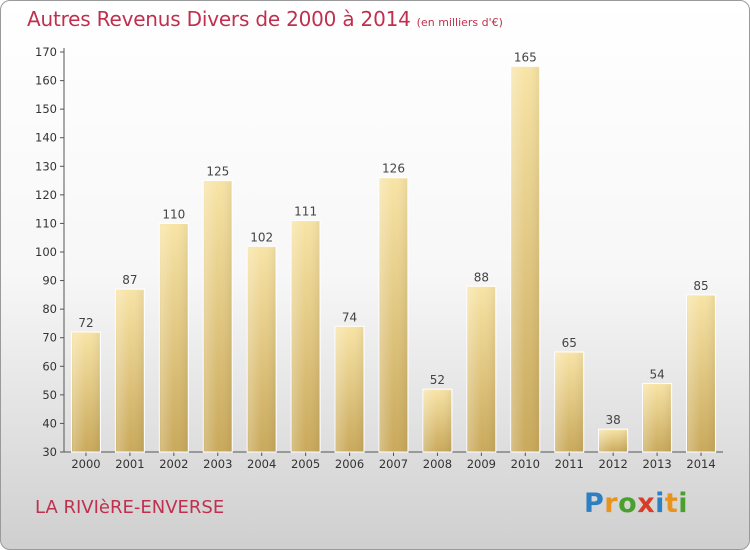 Image resolution: width=750 pixels, height=550 pixels. What do you see at coordinates (46, 81) in the screenshot?
I see `y-tick-label: 160` at bounding box center [46, 81].